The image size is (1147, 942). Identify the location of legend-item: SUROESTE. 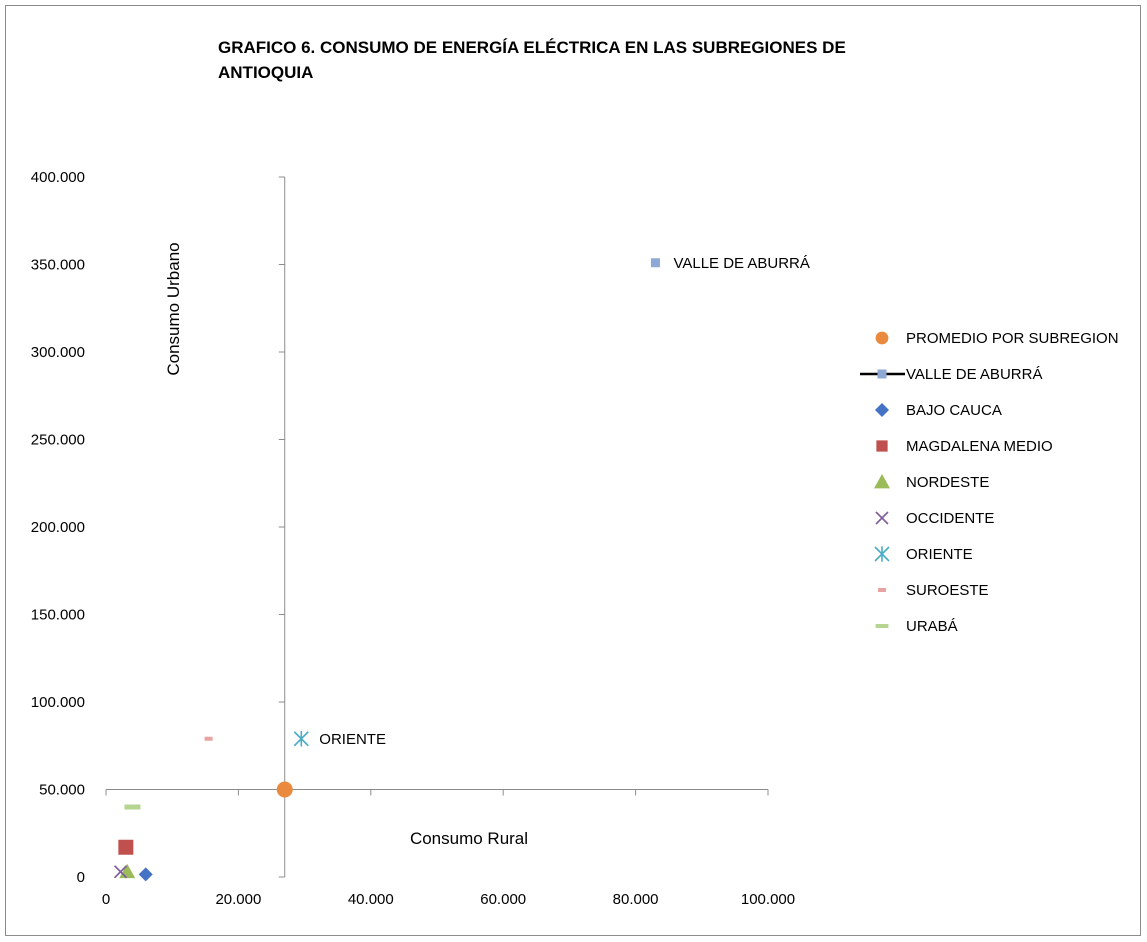
(933, 590).